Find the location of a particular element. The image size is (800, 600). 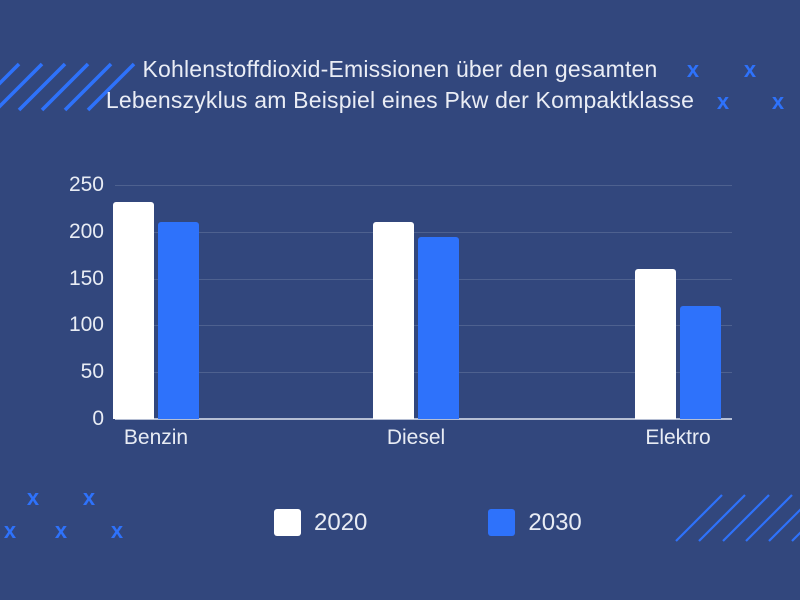

legend-item-2030: 2030 is located at coordinates (535, 522).